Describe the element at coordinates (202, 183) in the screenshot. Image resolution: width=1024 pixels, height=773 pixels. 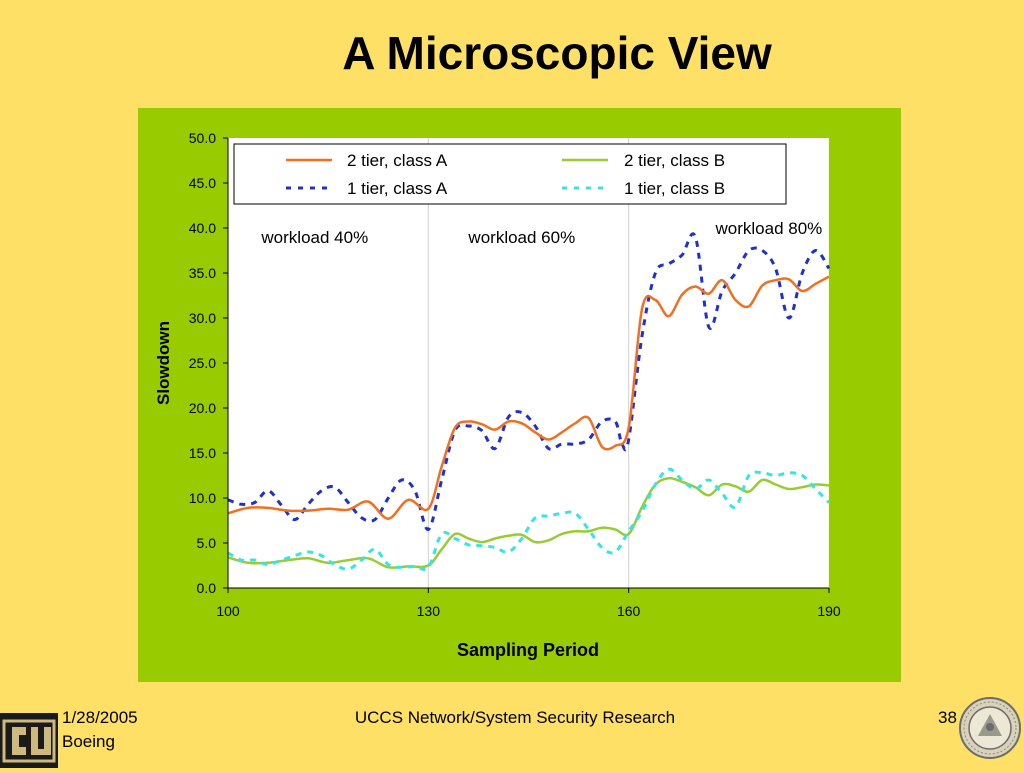
I see `y-tick-label: 45.0` at that location.